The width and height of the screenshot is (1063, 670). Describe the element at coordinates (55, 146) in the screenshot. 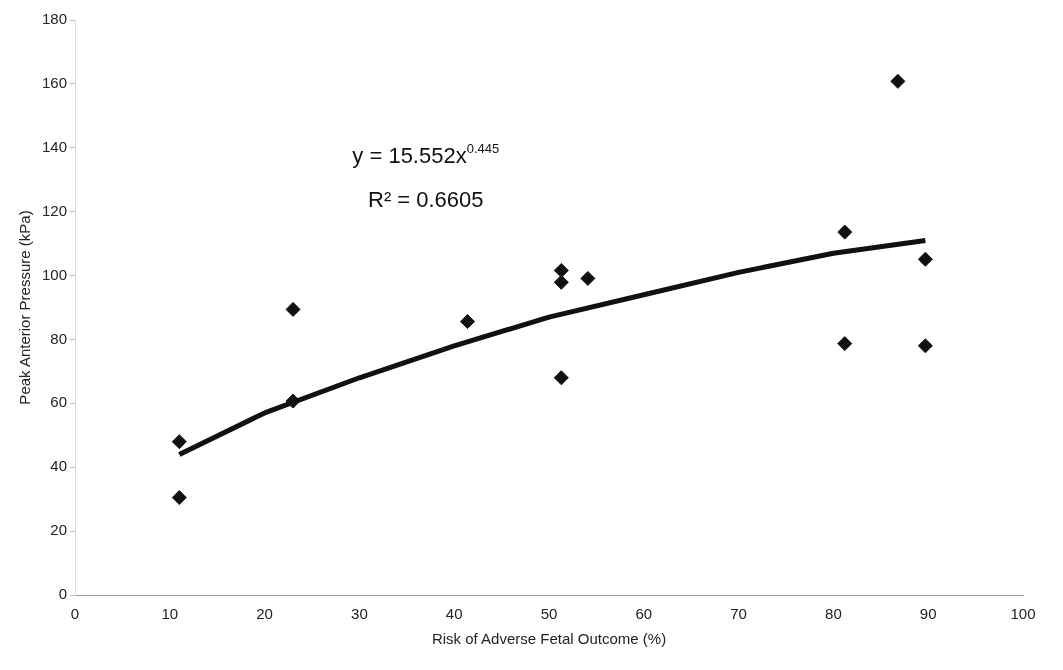

I see `y-tick-label: 140` at that location.